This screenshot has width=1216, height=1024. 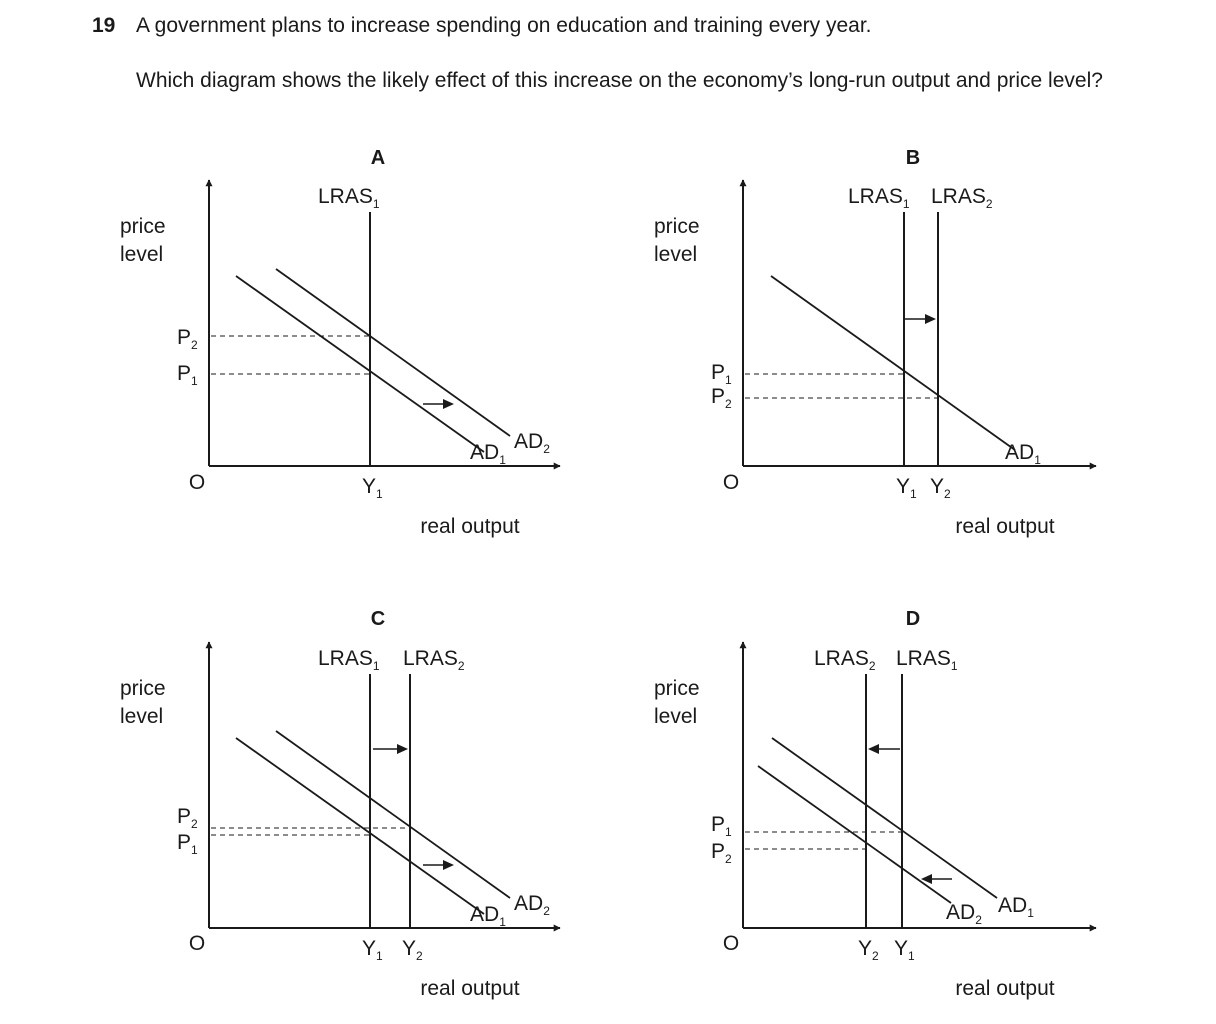 What do you see at coordinates (104, 25) in the screenshot?
I see `question-number: 19` at bounding box center [104, 25].